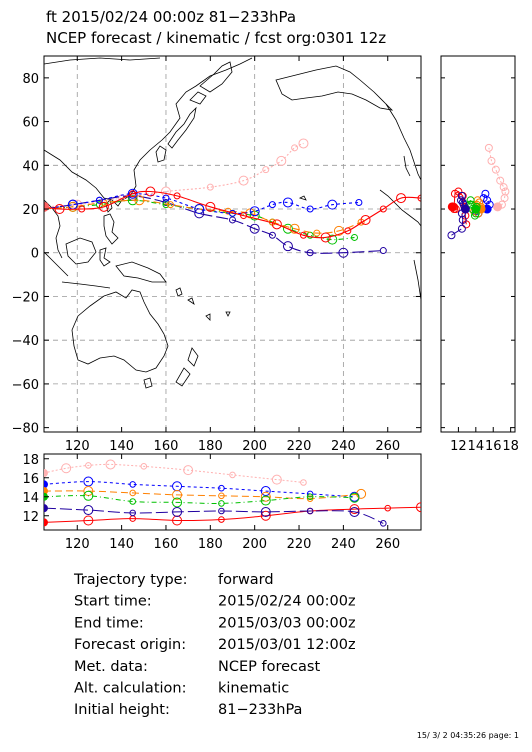 This screenshot has height=752, width=532. What do you see at coordinates (468, 735) in the screenshot?
I see `footer-timestamp: 15/ 3/ 2 04:35:26 page: 1` at bounding box center [468, 735].